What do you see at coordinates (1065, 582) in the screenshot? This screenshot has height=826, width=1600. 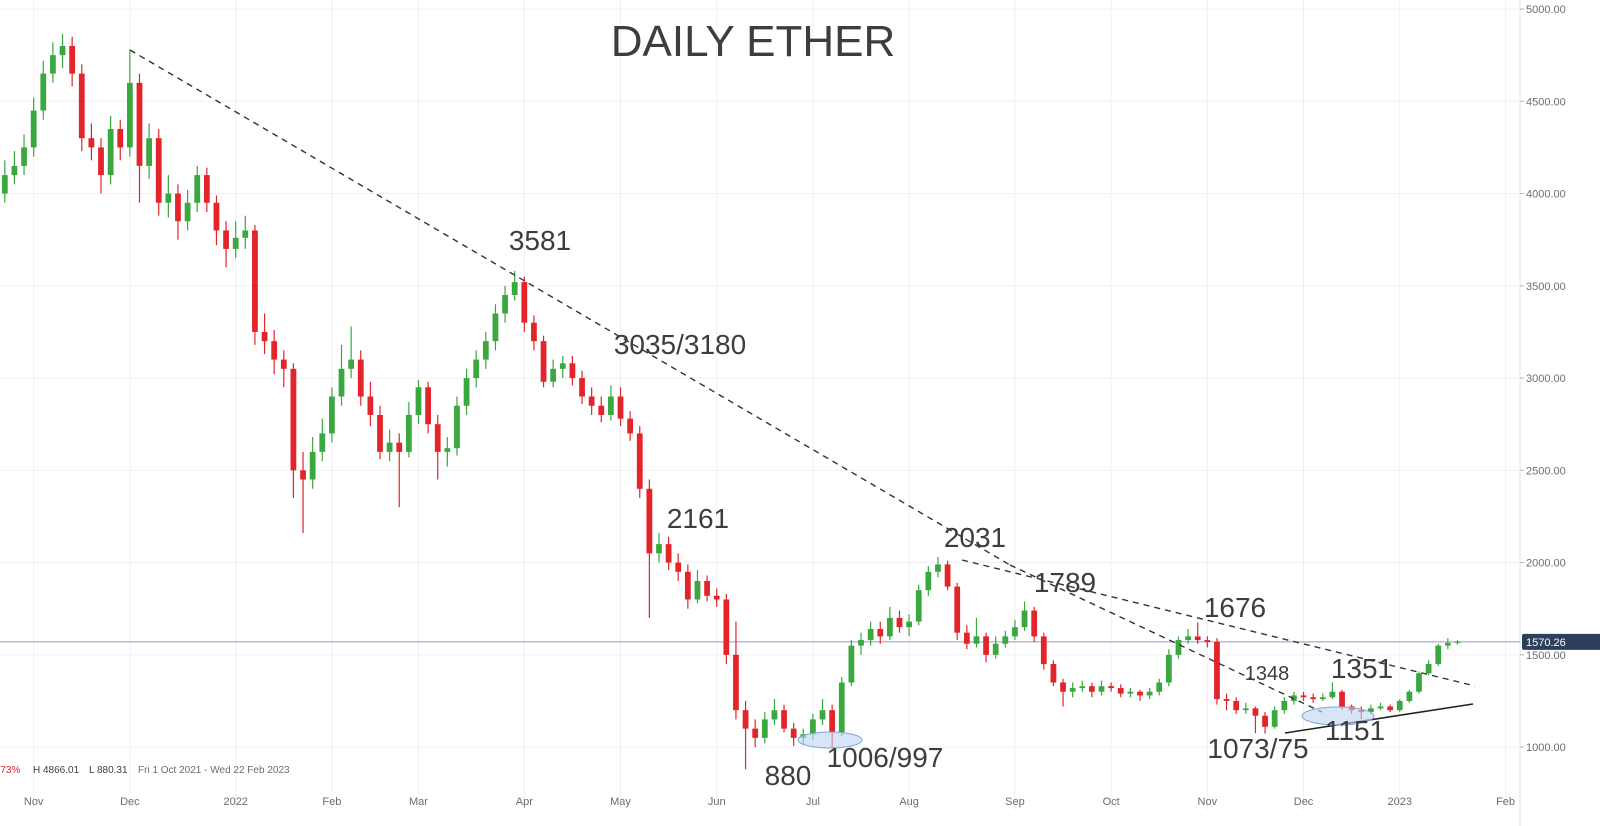 I see `annotation: 1789` at bounding box center [1065, 582].